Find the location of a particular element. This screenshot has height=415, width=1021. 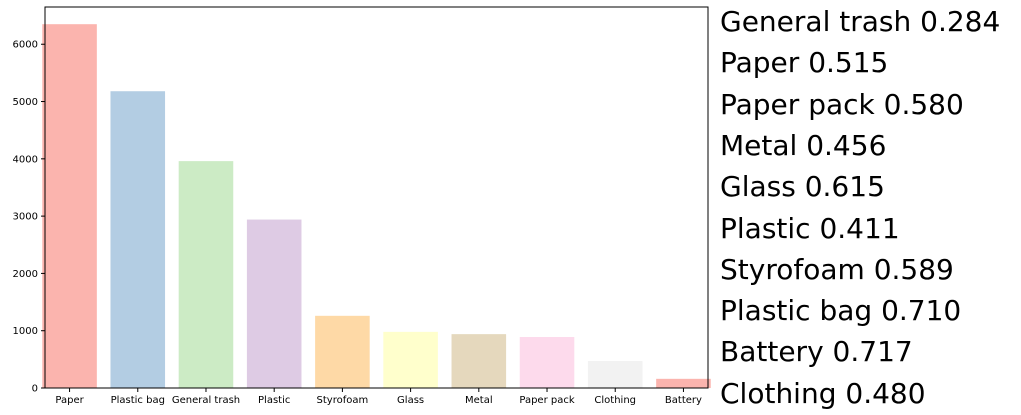

bar-metal is located at coordinates (479, 361).